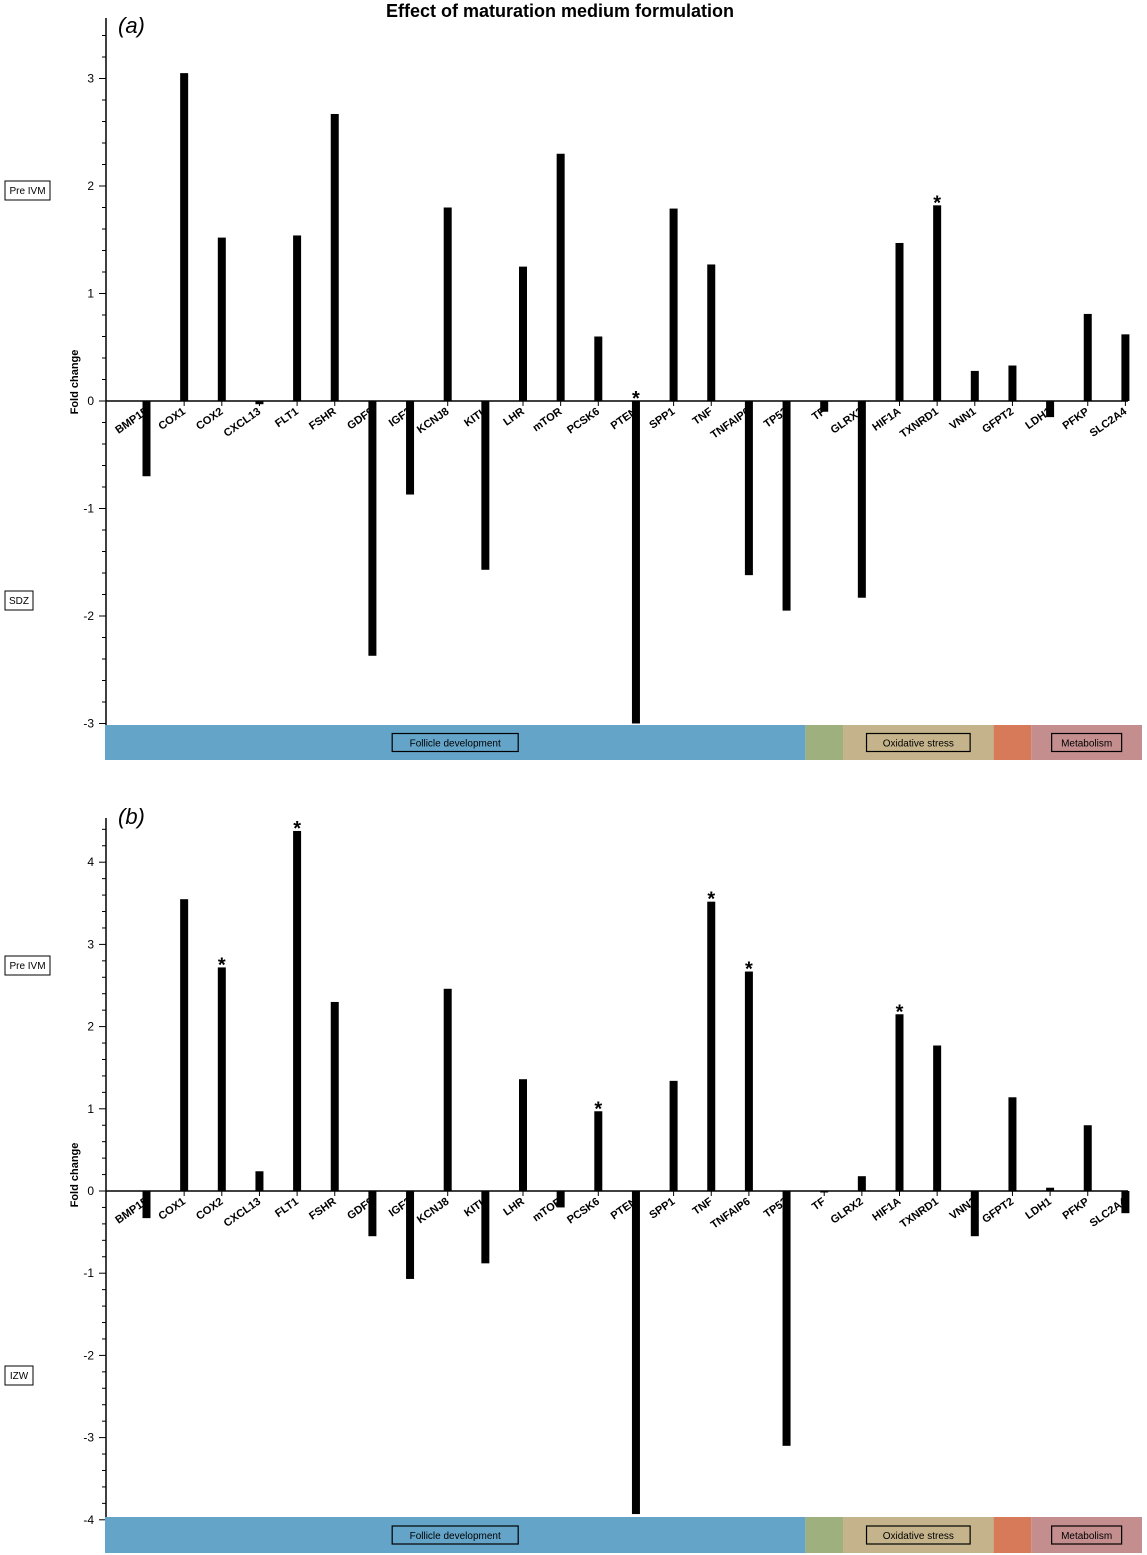 The height and width of the screenshot is (1555, 1147). I want to click on category-label: TF, so click(819, 1204).